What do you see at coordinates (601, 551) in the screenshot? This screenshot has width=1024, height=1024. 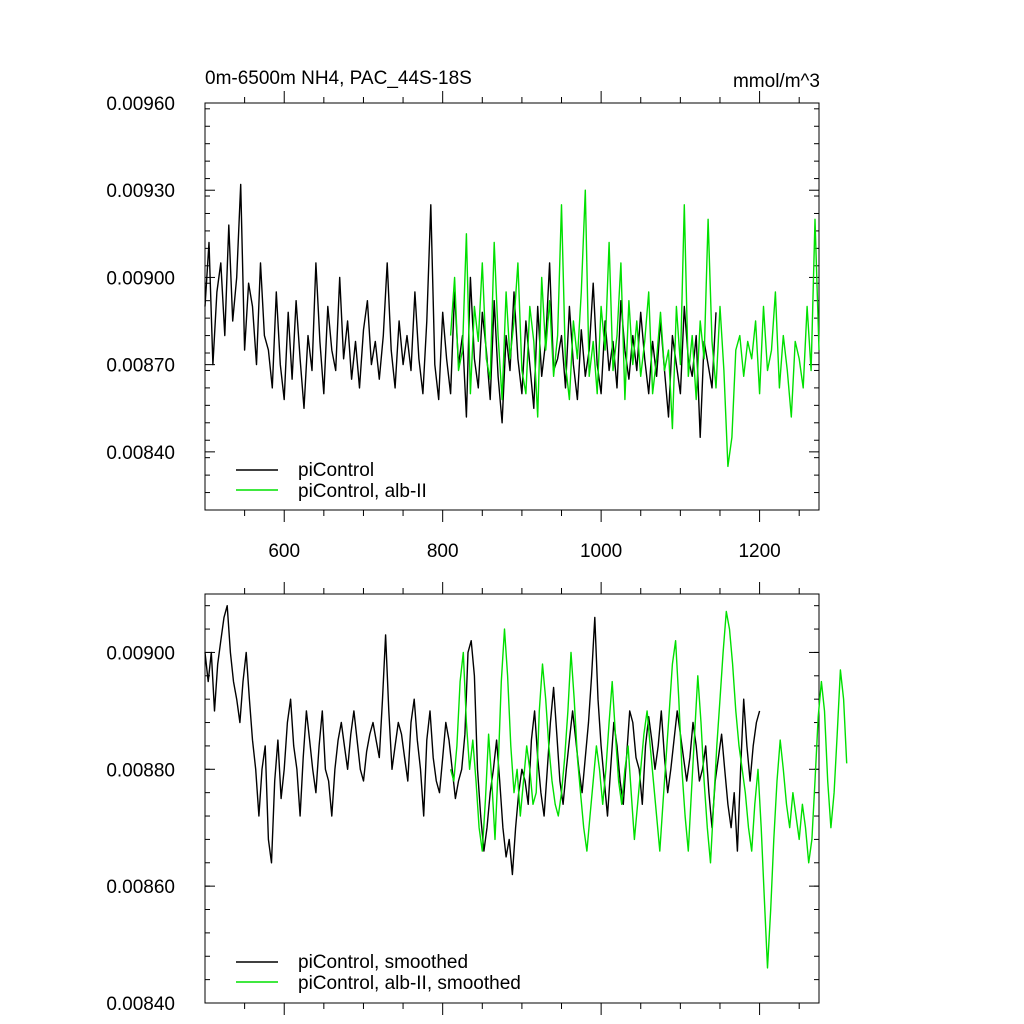 I see `x-tick-label: 1000` at bounding box center [601, 551].